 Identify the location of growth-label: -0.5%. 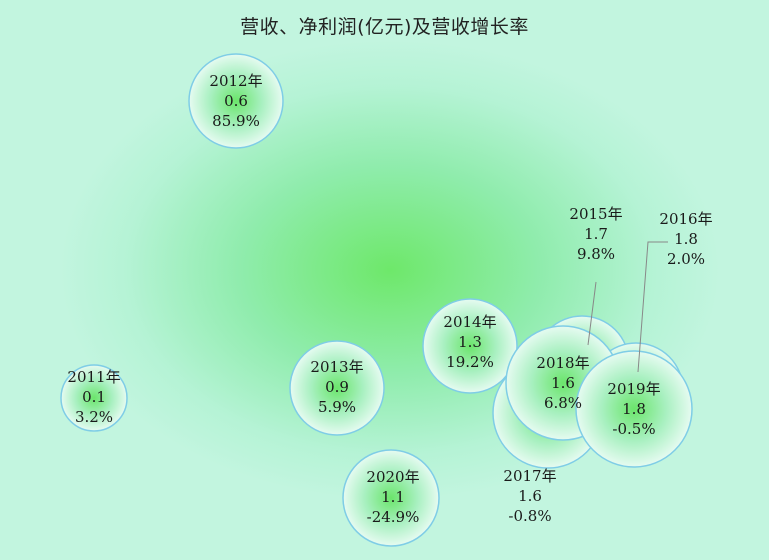
(633, 429).